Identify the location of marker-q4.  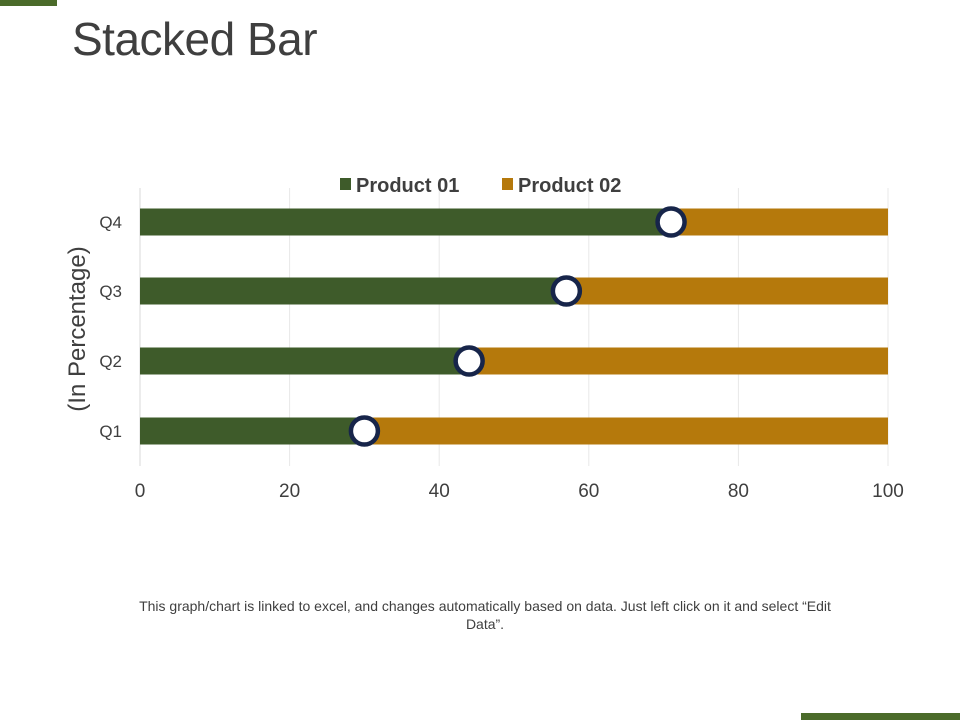
(671, 222).